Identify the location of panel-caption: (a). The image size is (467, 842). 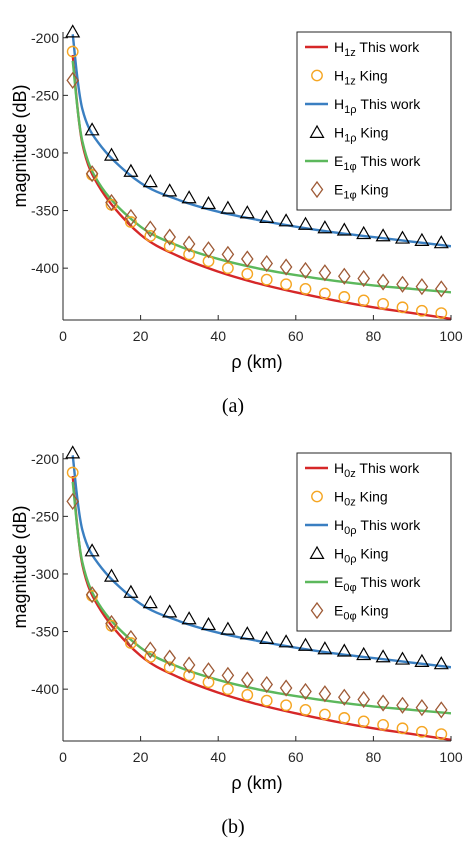
(233, 406).